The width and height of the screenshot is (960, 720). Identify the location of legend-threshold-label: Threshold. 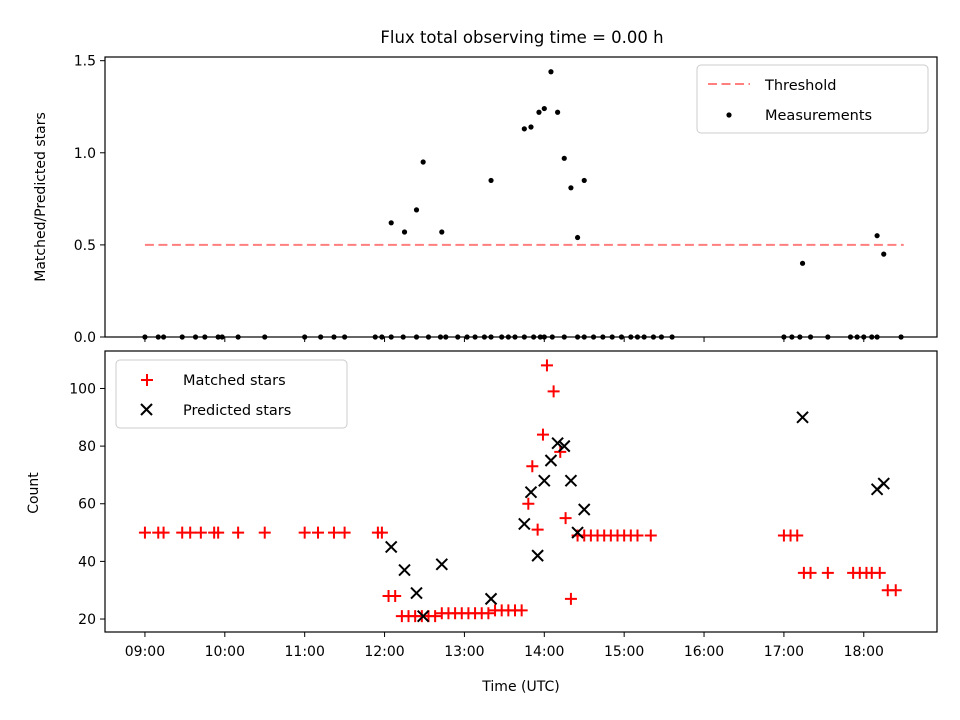
(800, 86).